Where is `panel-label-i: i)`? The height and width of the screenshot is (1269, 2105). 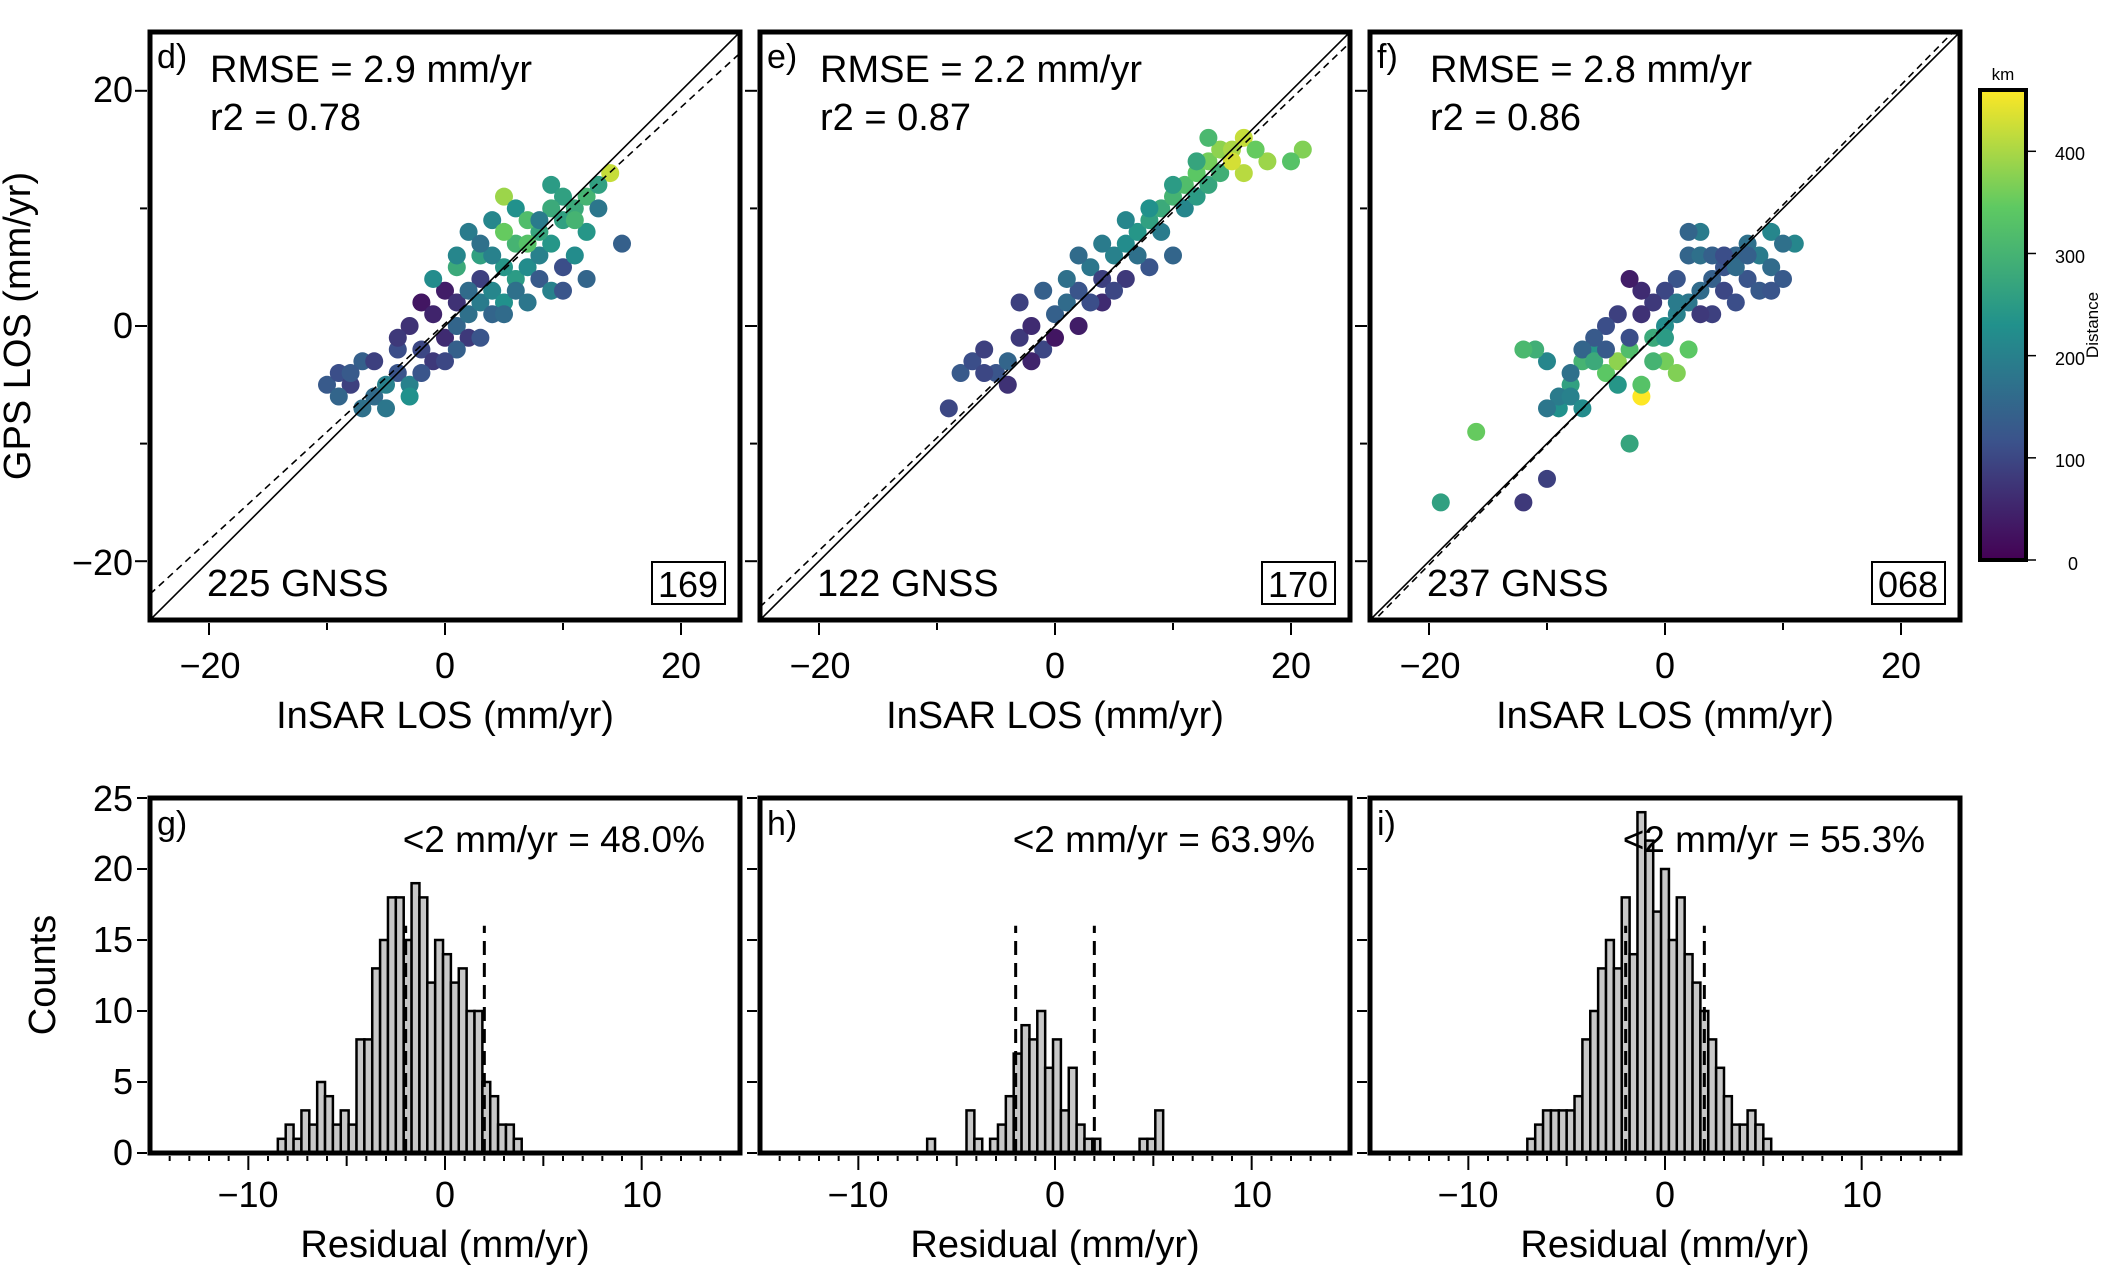 panel-label-i: i) is located at coordinates (1386, 824).